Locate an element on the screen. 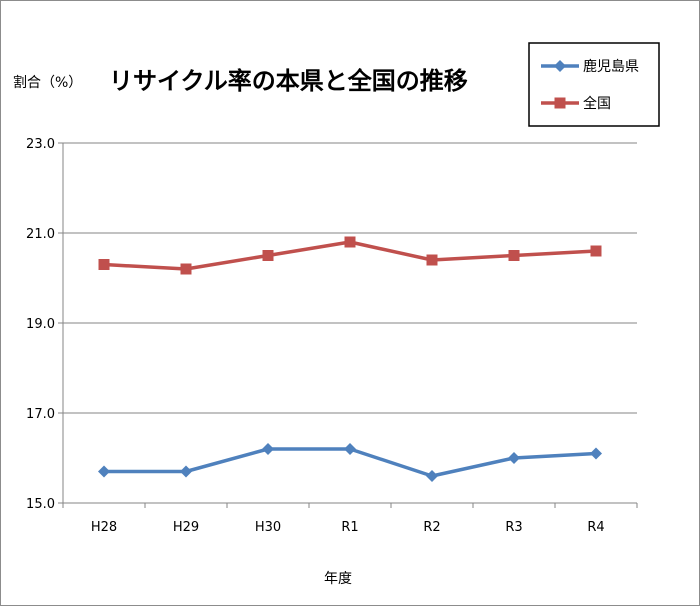  y-axis-title: 割合（%） is located at coordinates (47, 82).